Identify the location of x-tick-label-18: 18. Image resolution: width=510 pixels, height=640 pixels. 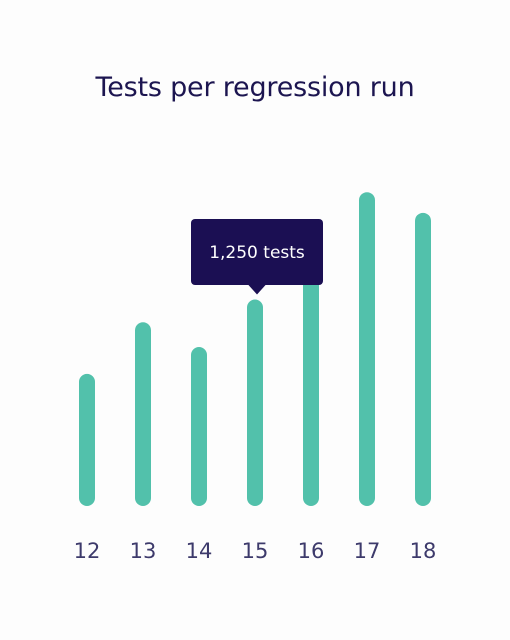
(423, 551).